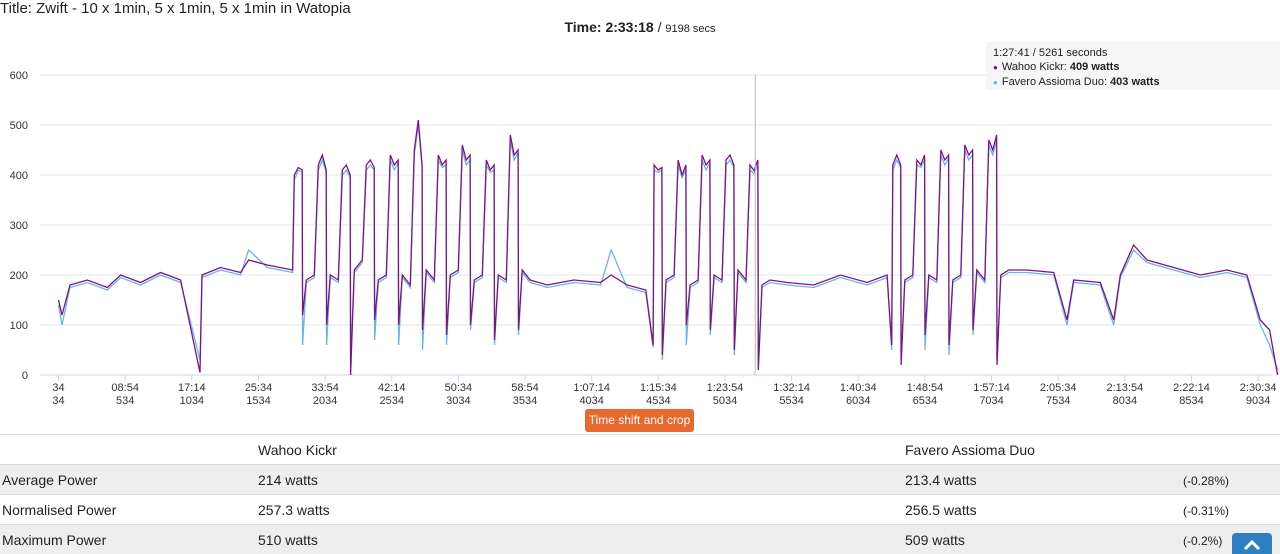 This screenshot has width=1280, height=554. I want to click on x-tick-label: 1:40:34, so click(858, 388).